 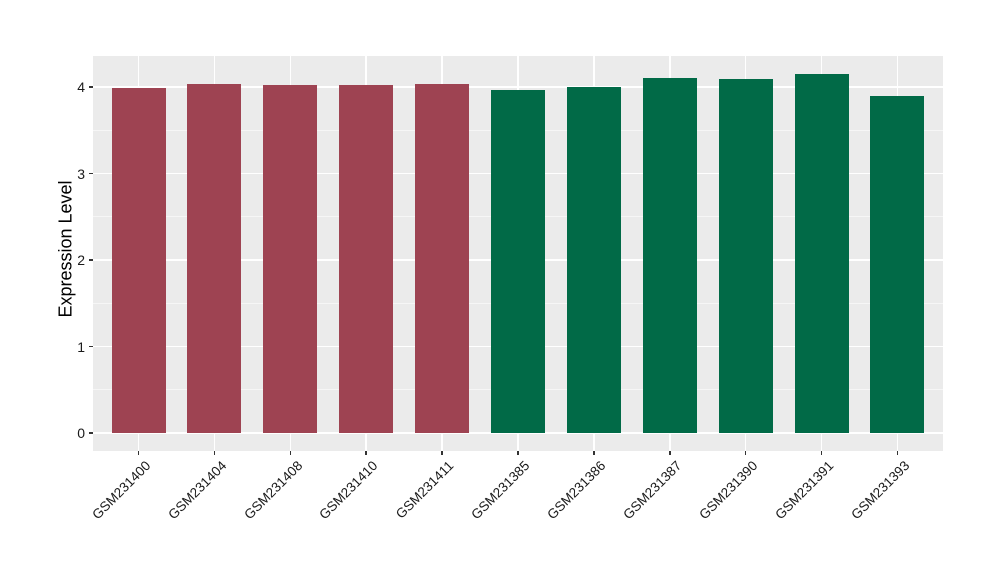 What do you see at coordinates (290, 259) in the screenshot?
I see `bar-GSM231408` at bounding box center [290, 259].